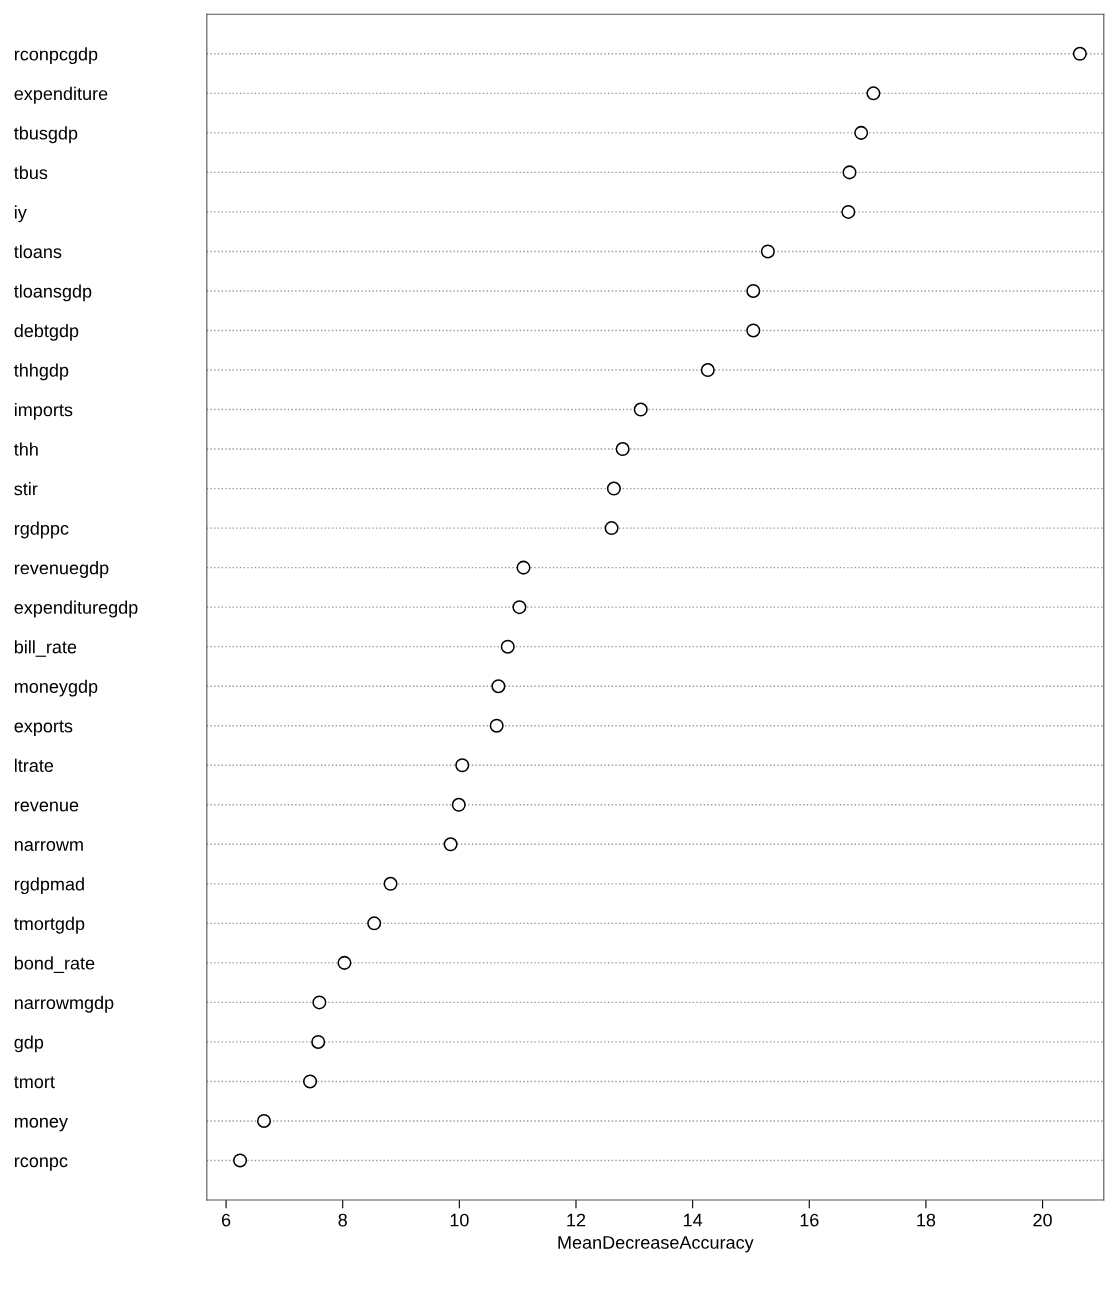 This screenshot has width=1106, height=1299. What do you see at coordinates (46, 806) in the screenshot?
I see `y-tick-label: revenue` at bounding box center [46, 806].